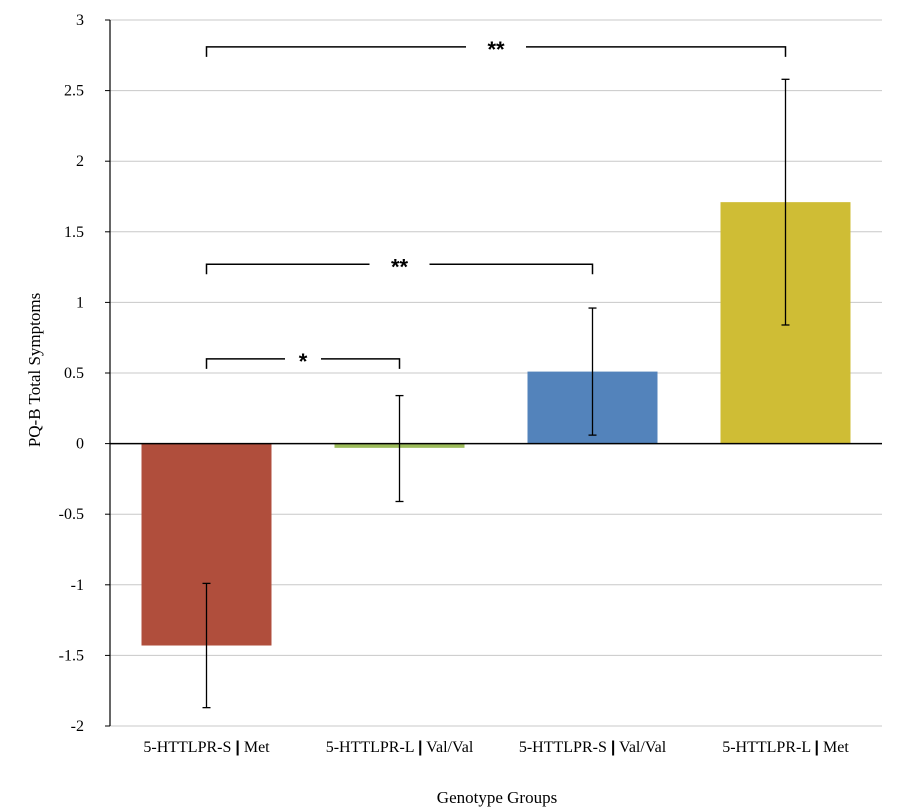 This screenshot has width=915, height=808. Describe the element at coordinates (74, 232) in the screenshot. I see `y-tick-label: 1.5` at that location.